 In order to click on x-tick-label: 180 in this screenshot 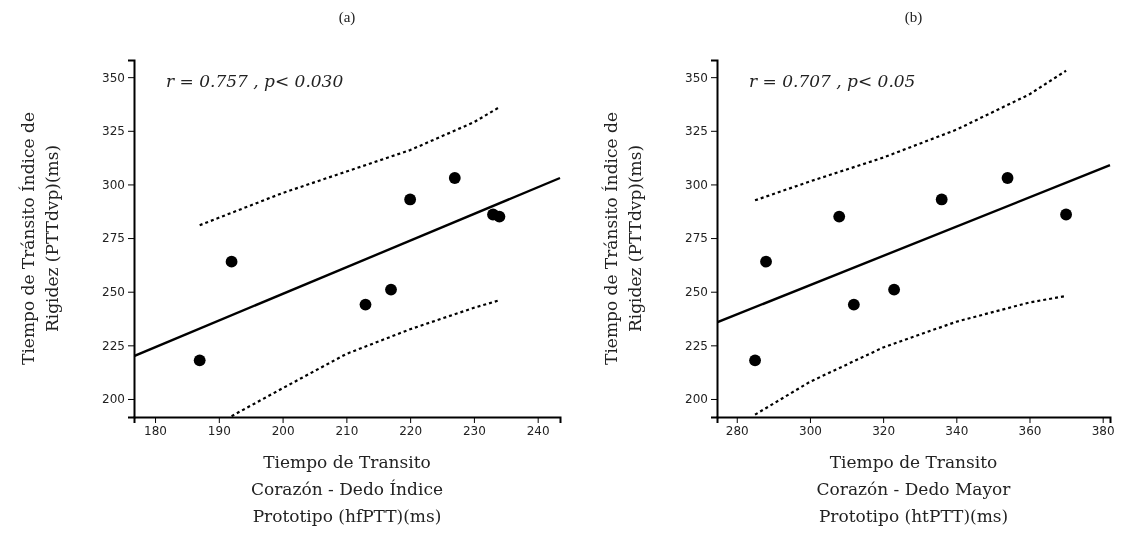, I will do `click(155, 430)`.